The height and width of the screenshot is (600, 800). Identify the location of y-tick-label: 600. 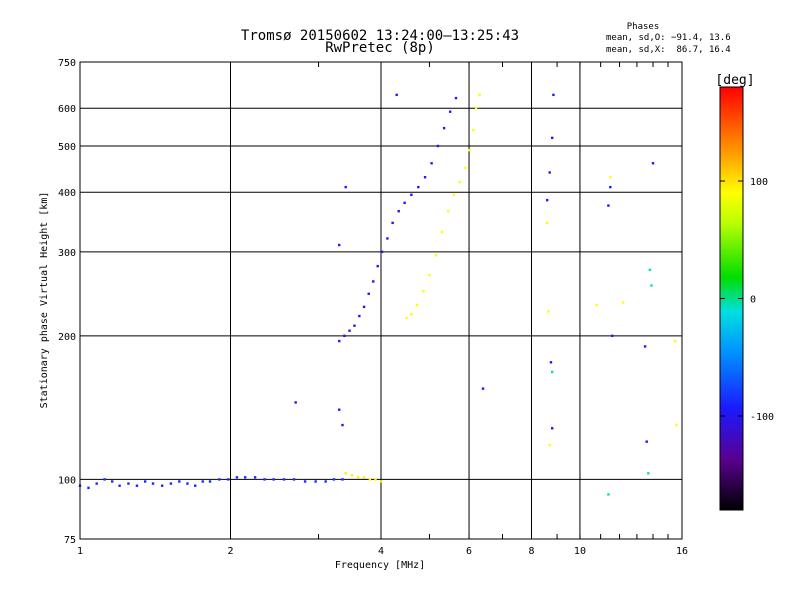
(67, 109).